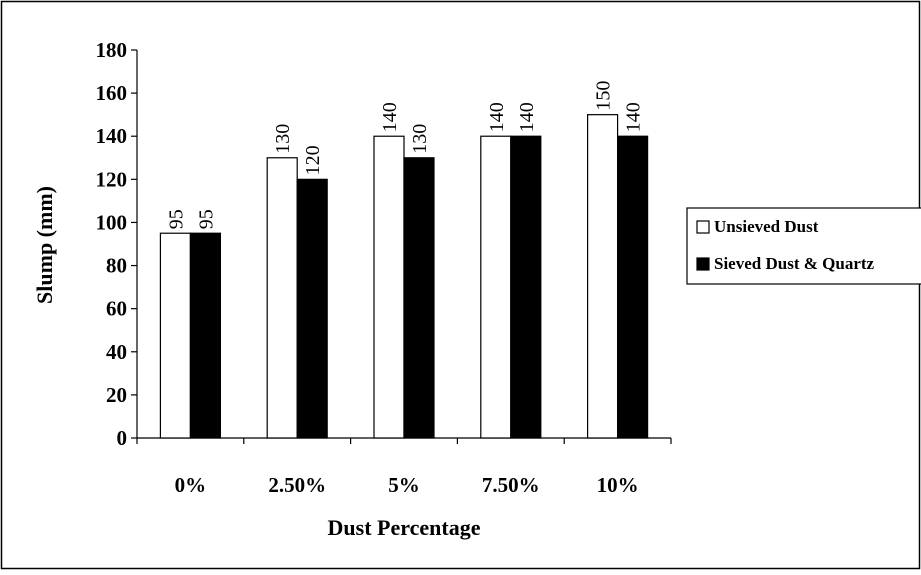 The width and height of the screenshot is (921, 575). I want to click on x-tick-label: 10%, so click(618, 485).